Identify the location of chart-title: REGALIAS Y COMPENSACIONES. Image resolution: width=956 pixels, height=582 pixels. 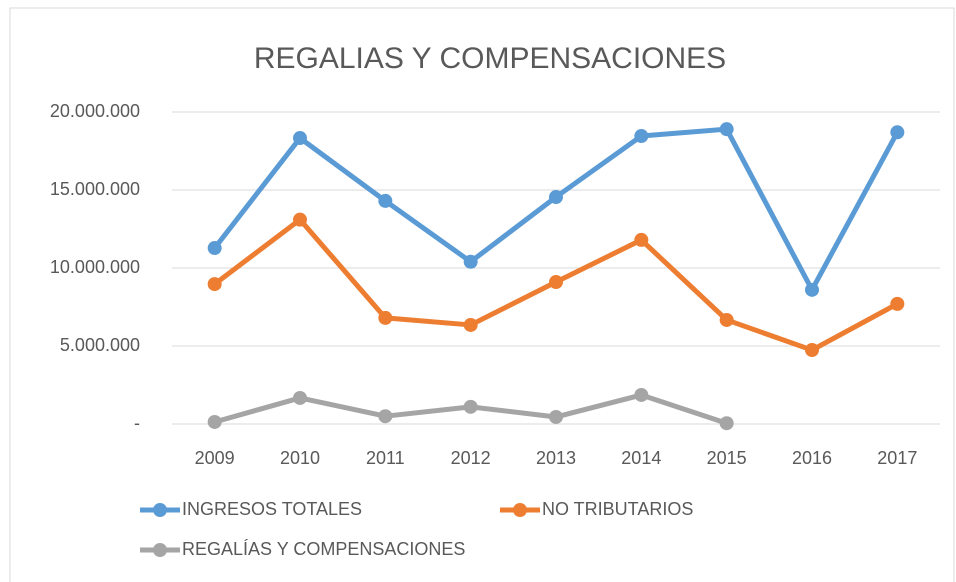
(490, 58).